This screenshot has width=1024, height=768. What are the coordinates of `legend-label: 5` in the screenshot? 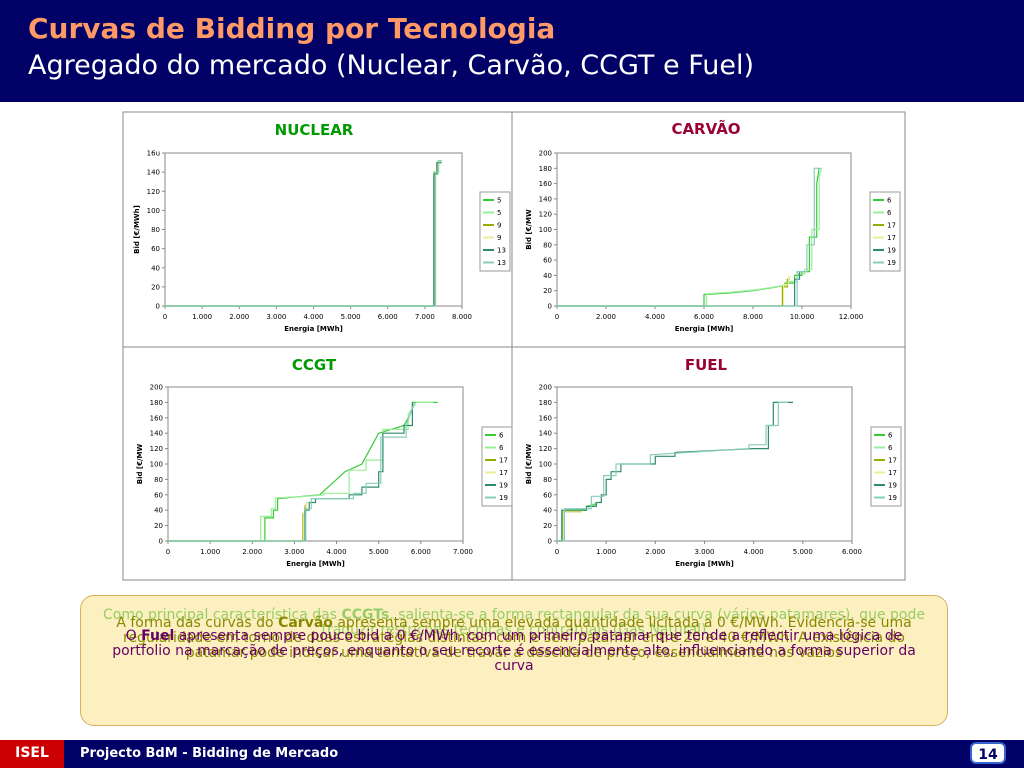 It's located at (499, 201).